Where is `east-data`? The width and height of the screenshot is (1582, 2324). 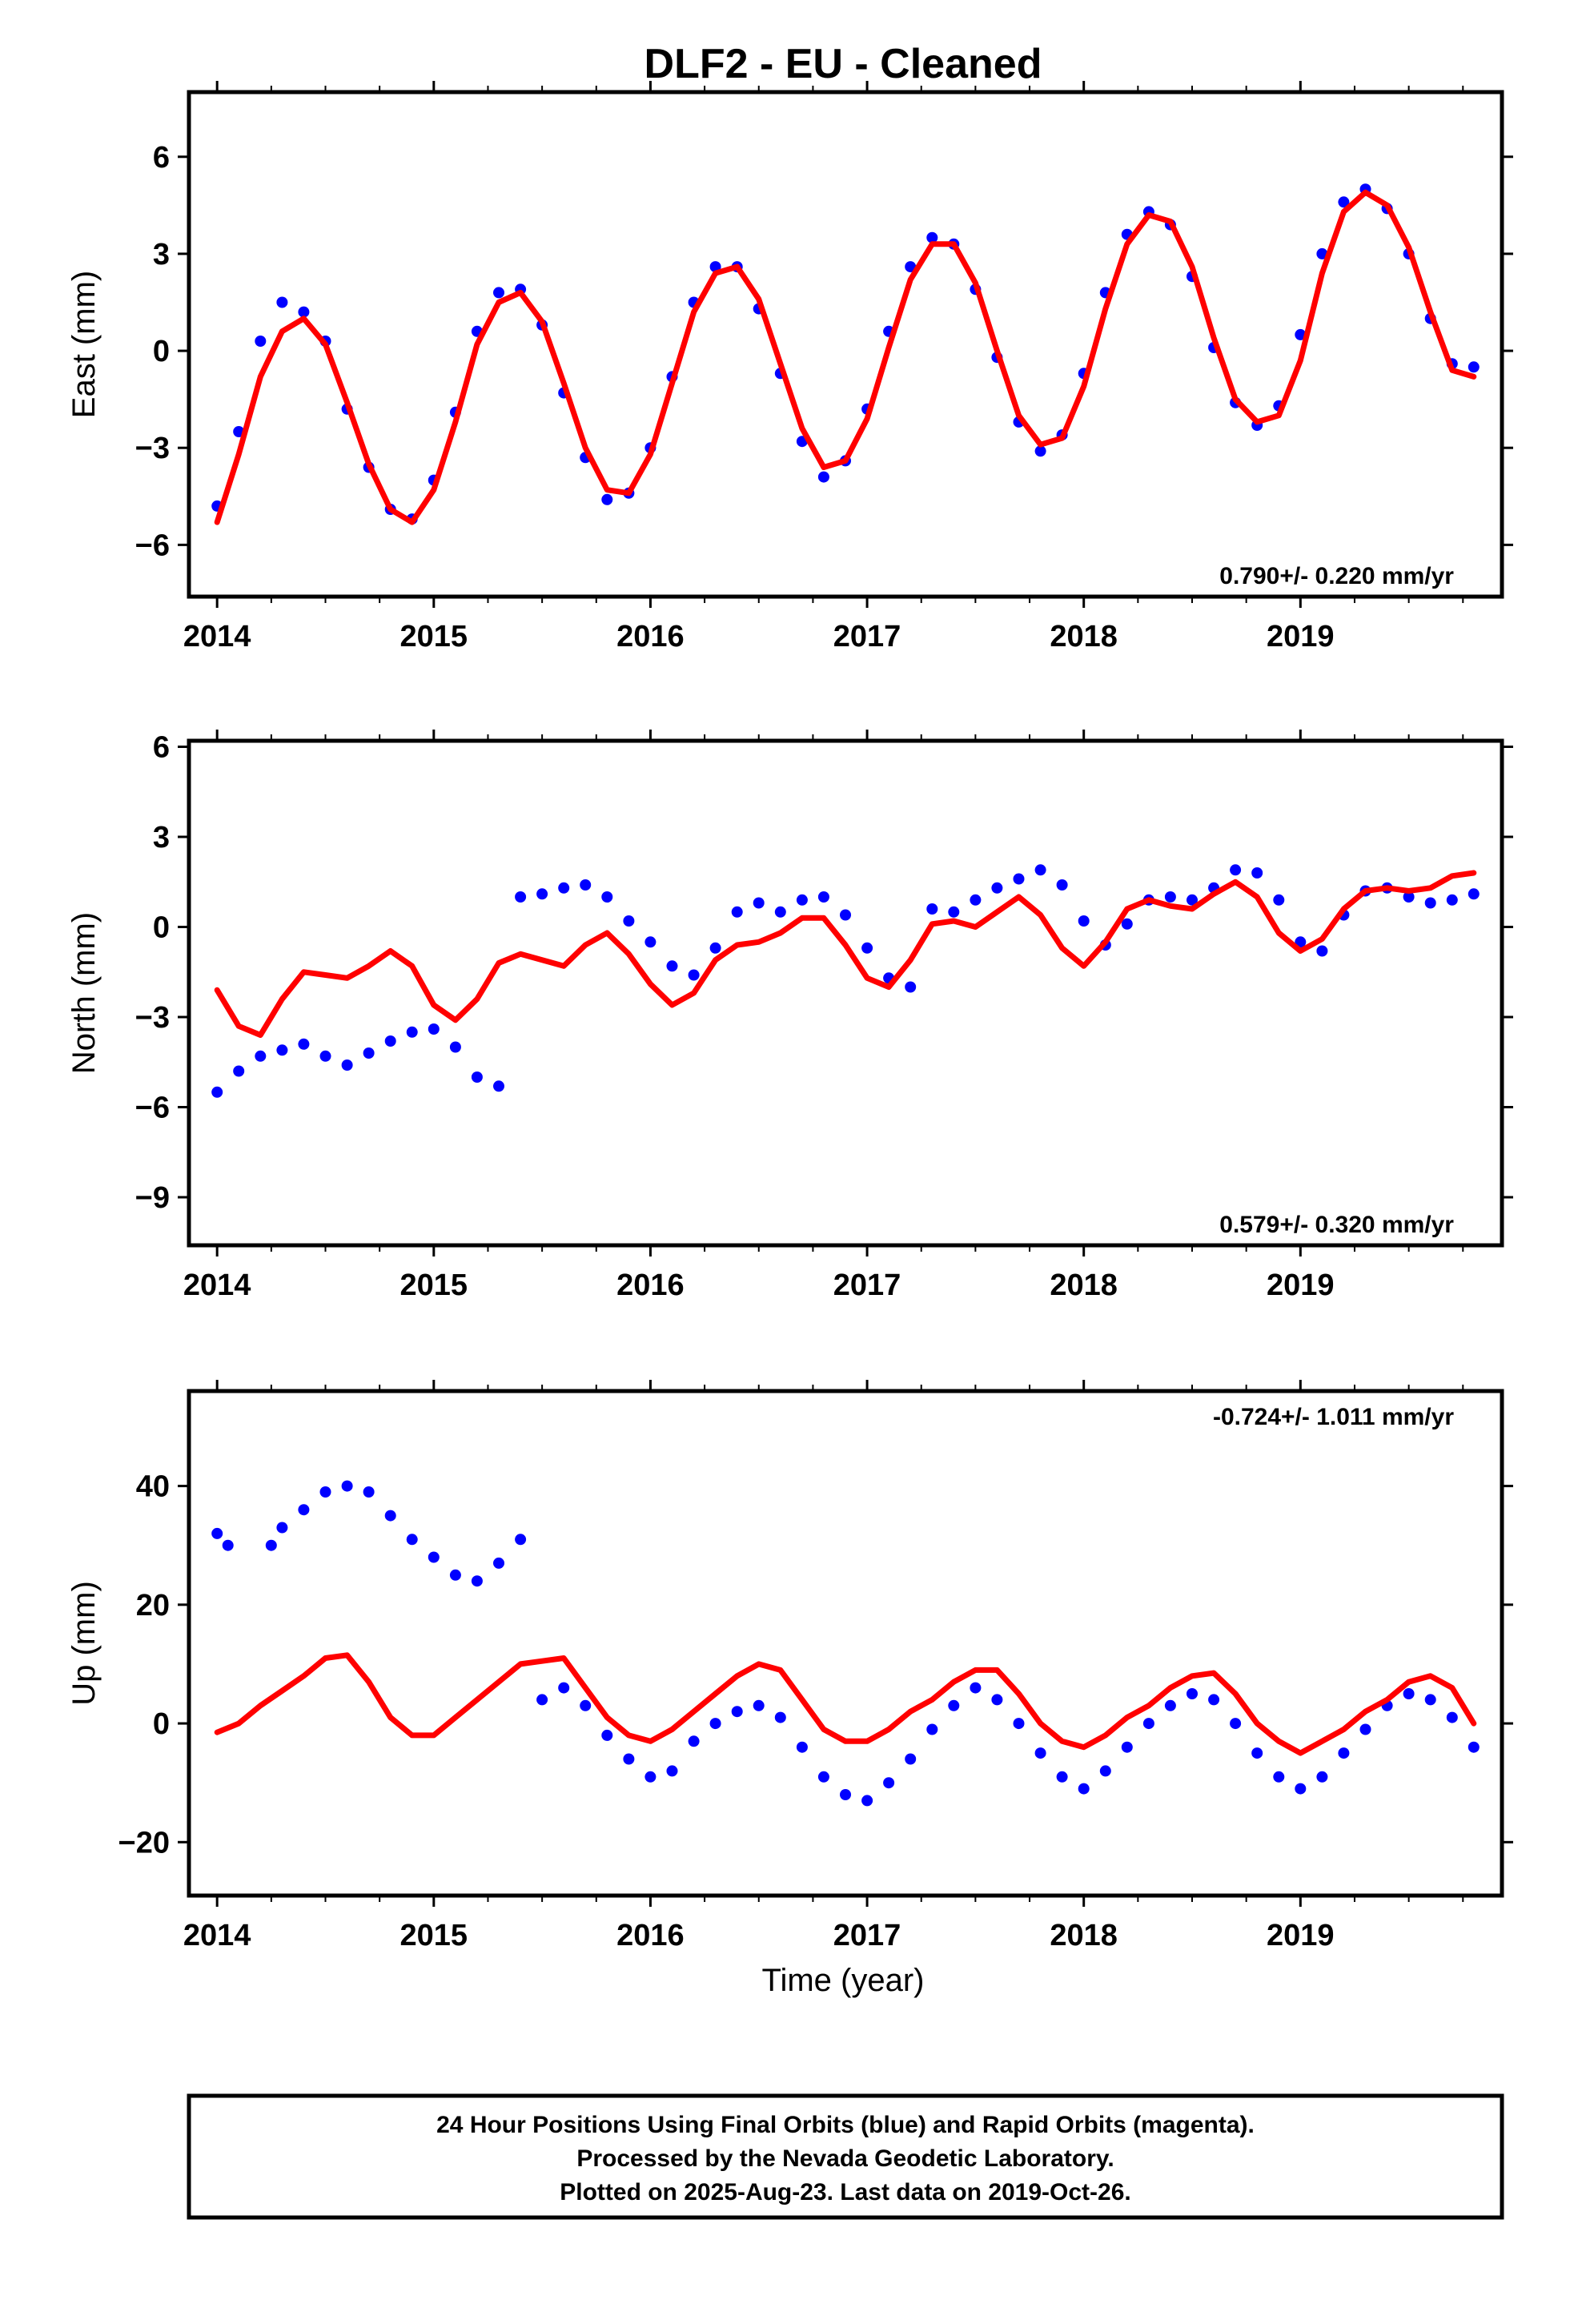 east-data is located at coordinates (846, 354).